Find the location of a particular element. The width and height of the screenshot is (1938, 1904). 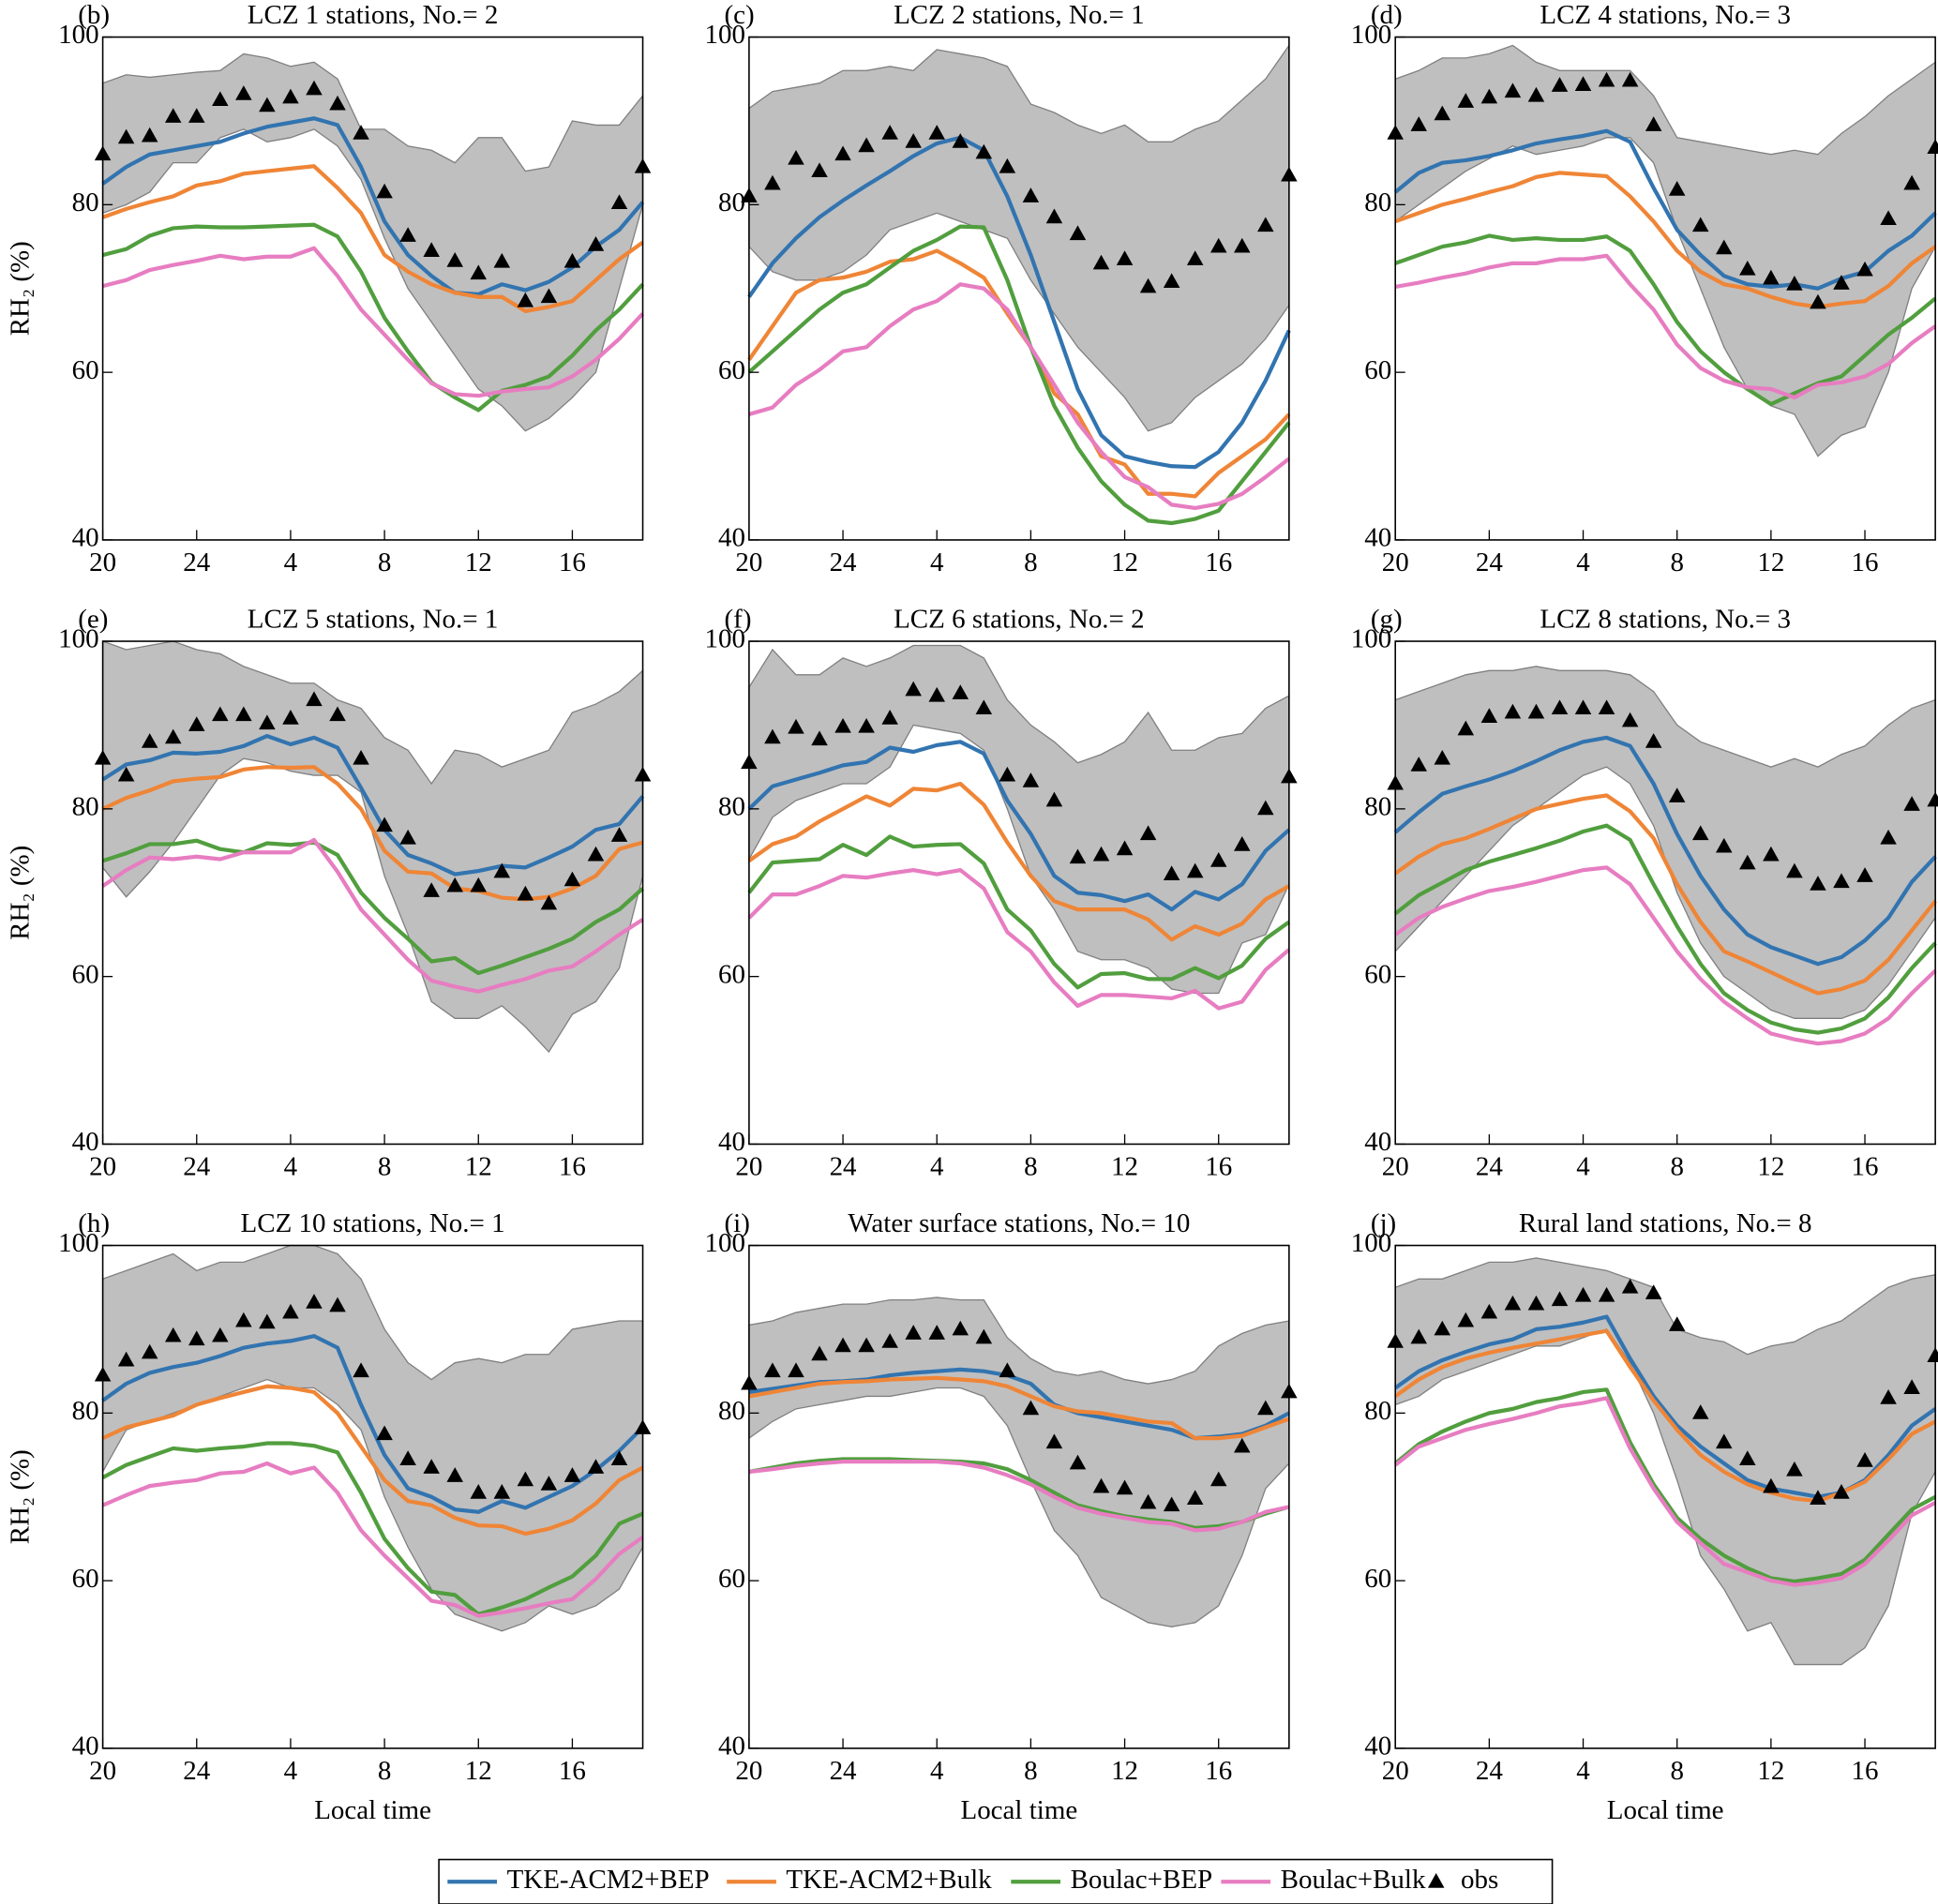

panel-title: LCZ 10 stations, No.= 1 is located at coordinates (373, 1223).